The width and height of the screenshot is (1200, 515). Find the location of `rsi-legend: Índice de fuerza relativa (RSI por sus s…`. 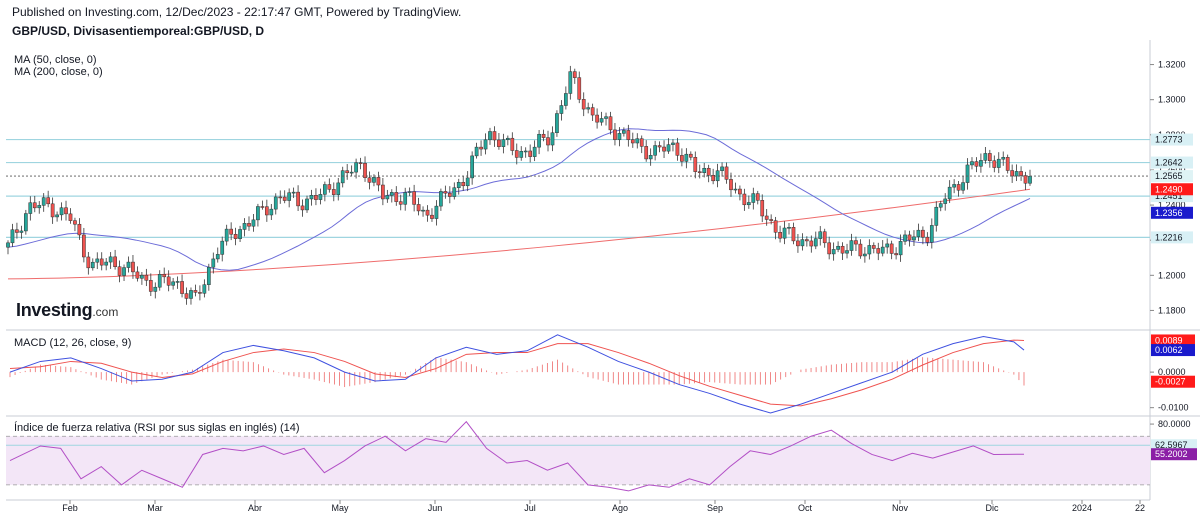

rsi-legend: Índice de fuerza relativa (RSI por sus s… is located at coordinates (157, 428).